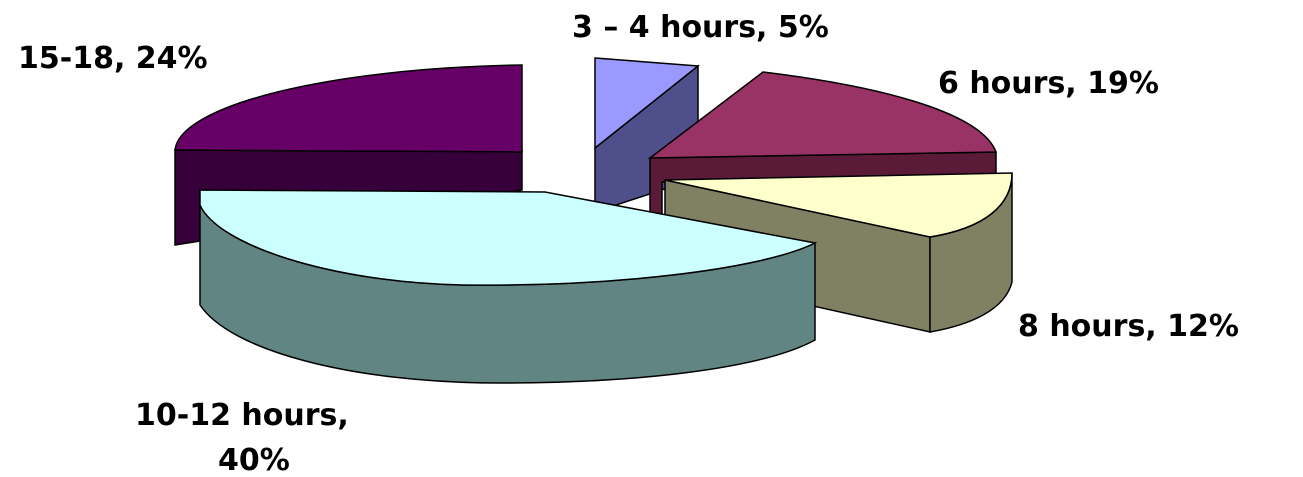  I want to click on pie-slice-6-hours, so click(822, 143).